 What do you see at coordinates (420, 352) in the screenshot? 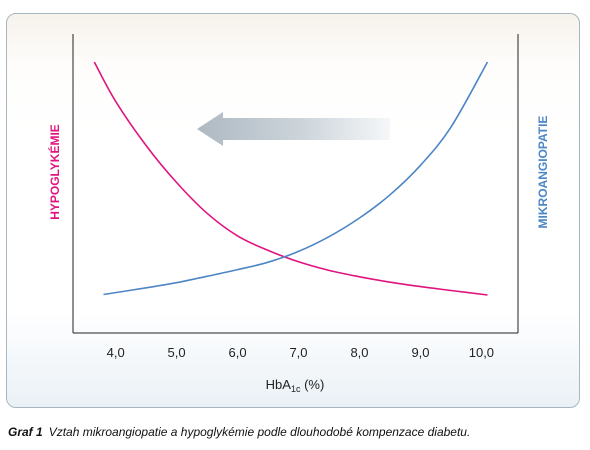
I see `x-tick-label: 9,0` at bounding box center [420, 352].